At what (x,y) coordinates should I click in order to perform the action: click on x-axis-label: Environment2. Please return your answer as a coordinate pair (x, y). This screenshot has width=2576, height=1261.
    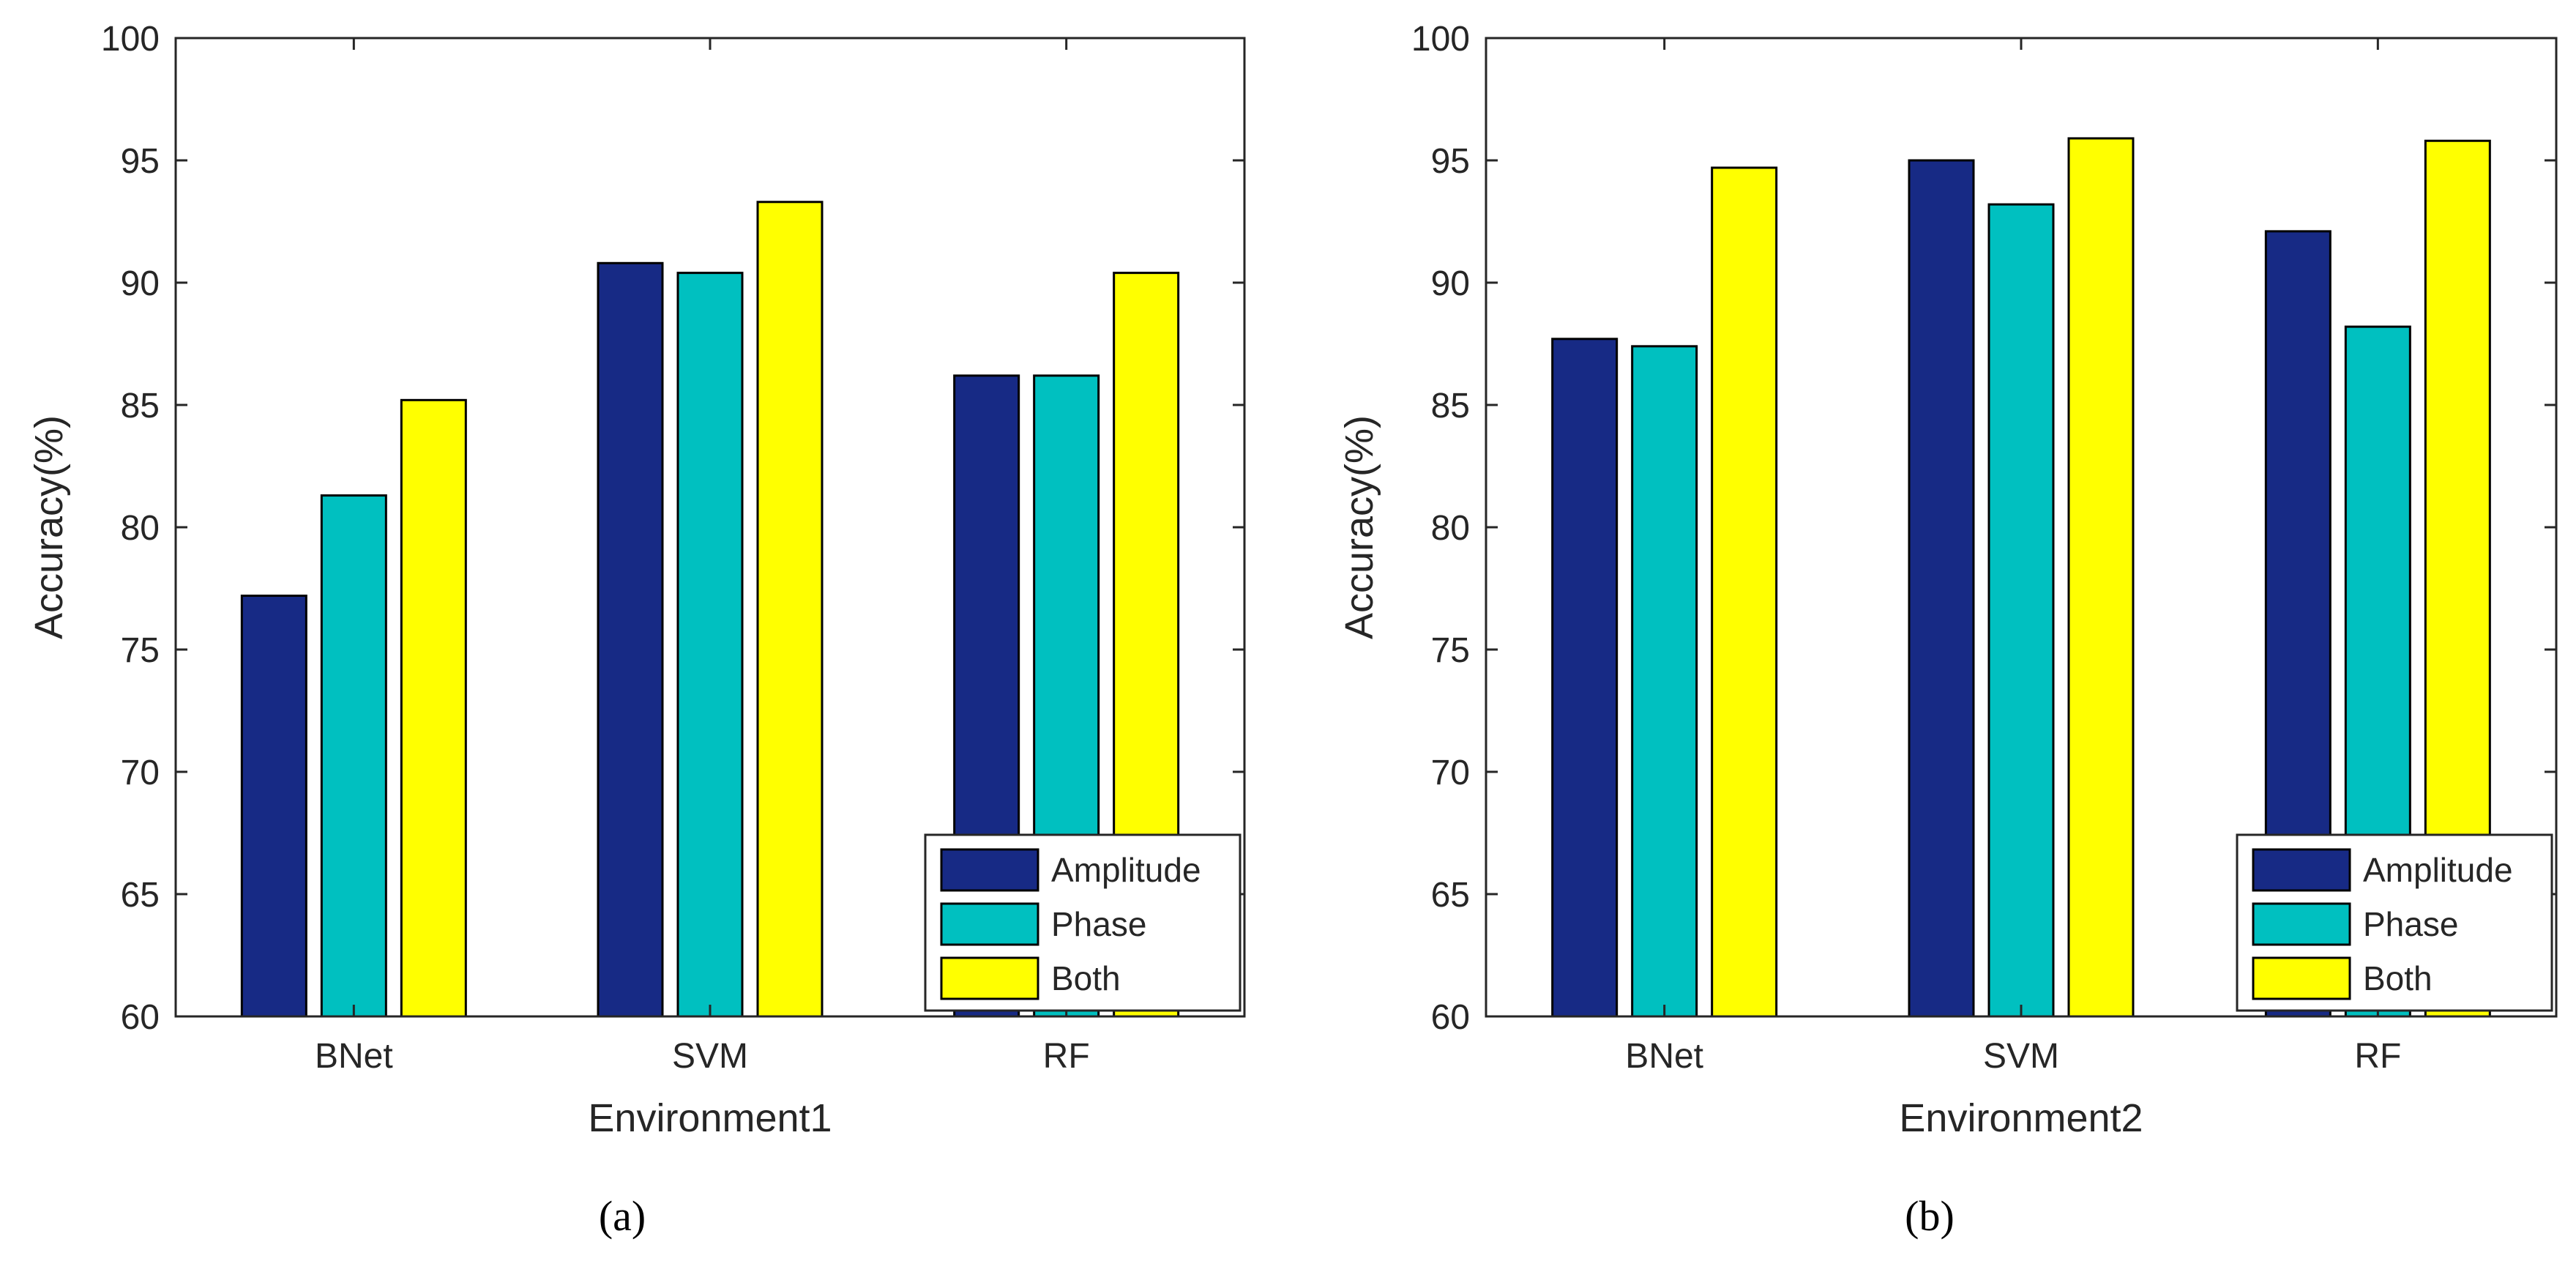
    Looking at the image, I should click on (2021, 1118).